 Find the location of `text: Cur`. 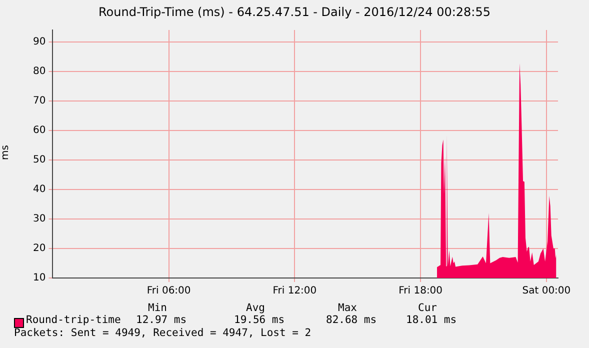

text: Cur is located at coordinates (427, 308).